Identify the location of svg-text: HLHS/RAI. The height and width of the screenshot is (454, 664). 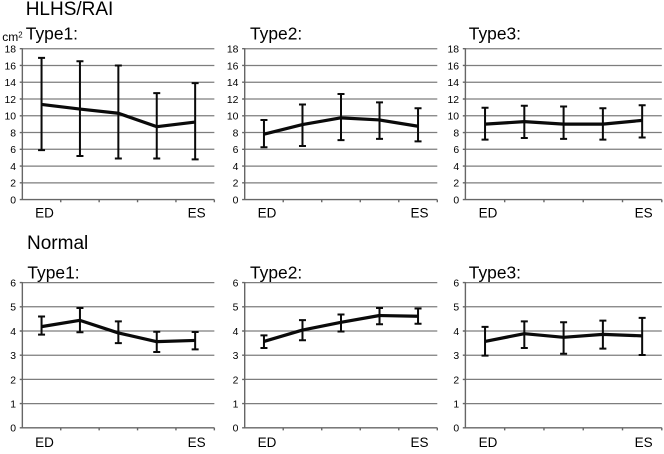
(70, 10).